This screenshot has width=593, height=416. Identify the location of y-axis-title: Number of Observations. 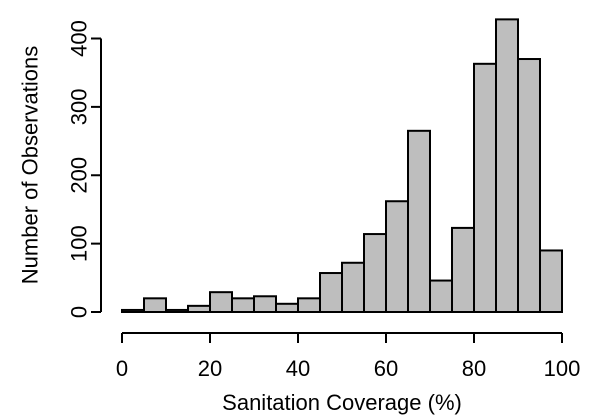
(30, 165).